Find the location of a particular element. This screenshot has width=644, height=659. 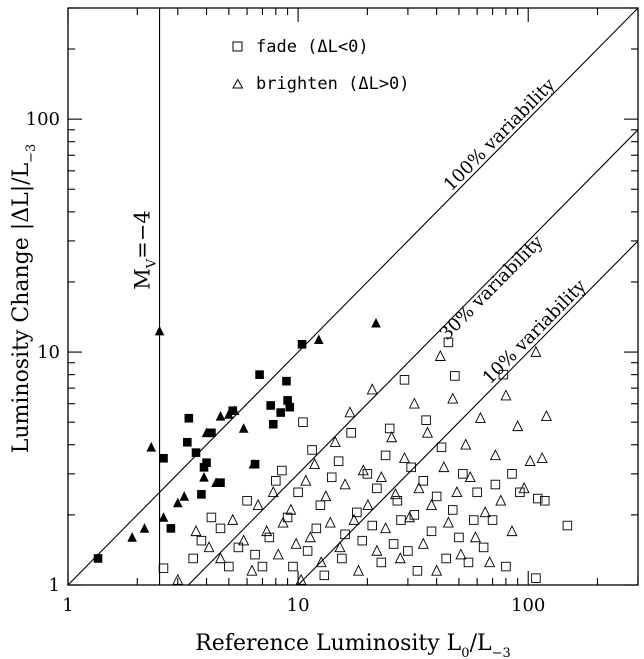

mv-line-label: MV=−4 is located at coordinates (145, 249).